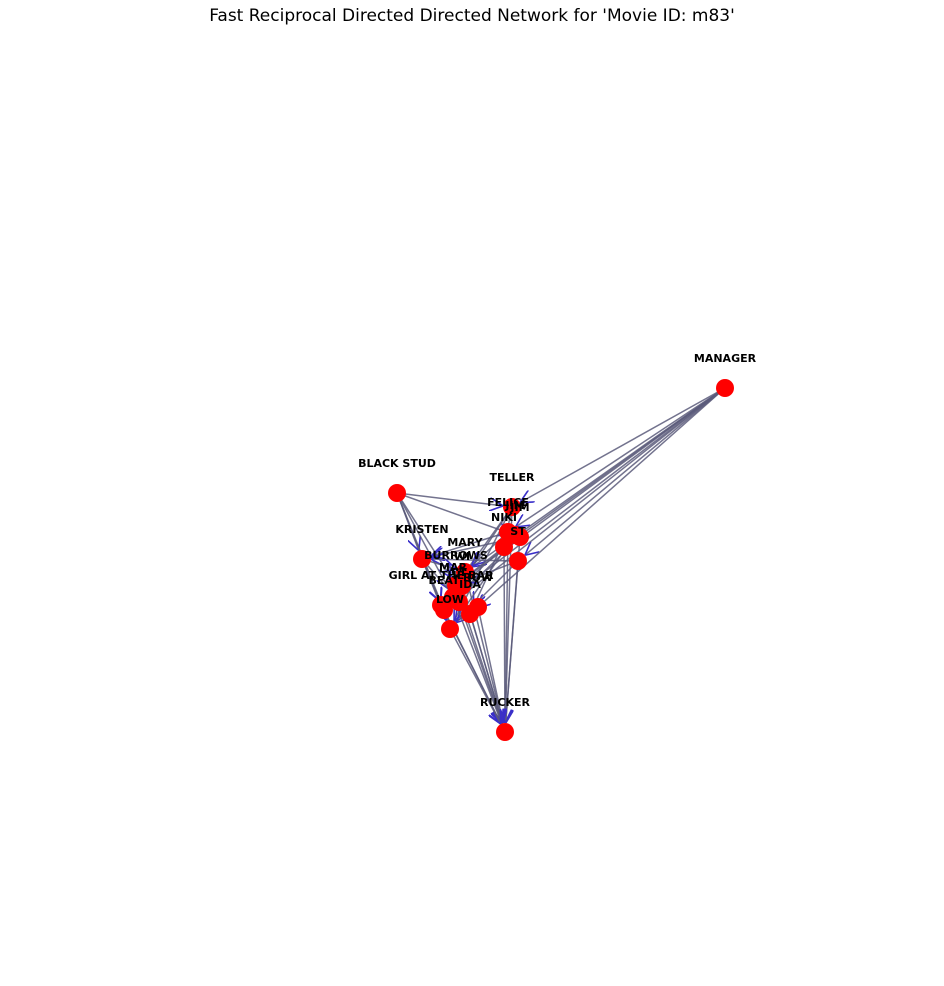 Image resolution: width=944 pixels, height=986 pixels. What do you see at coordinates (422, 559) in the screenshot?
I see `node-kristen` at bounding box center [422, 559].